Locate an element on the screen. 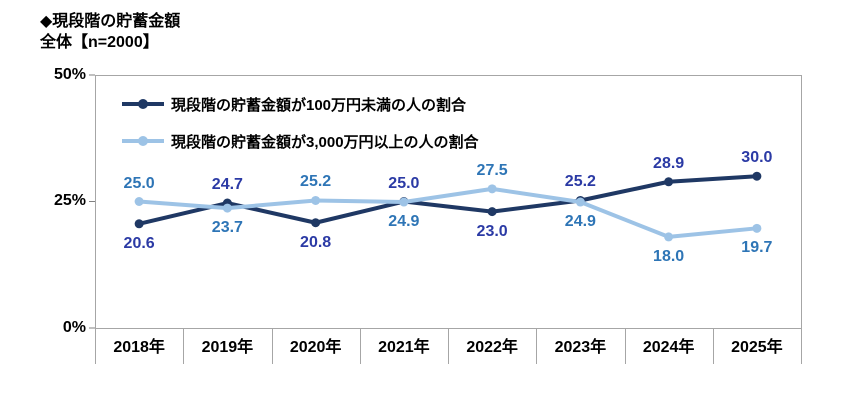 This screenshot has width=847, height=400. x-axis-label-2023: 2023年 is located at coordinates (580, 347).